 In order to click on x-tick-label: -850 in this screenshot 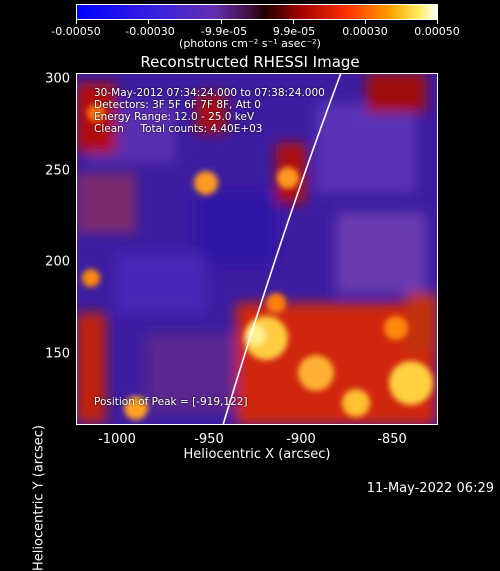, I will do `click(392, 439)`.